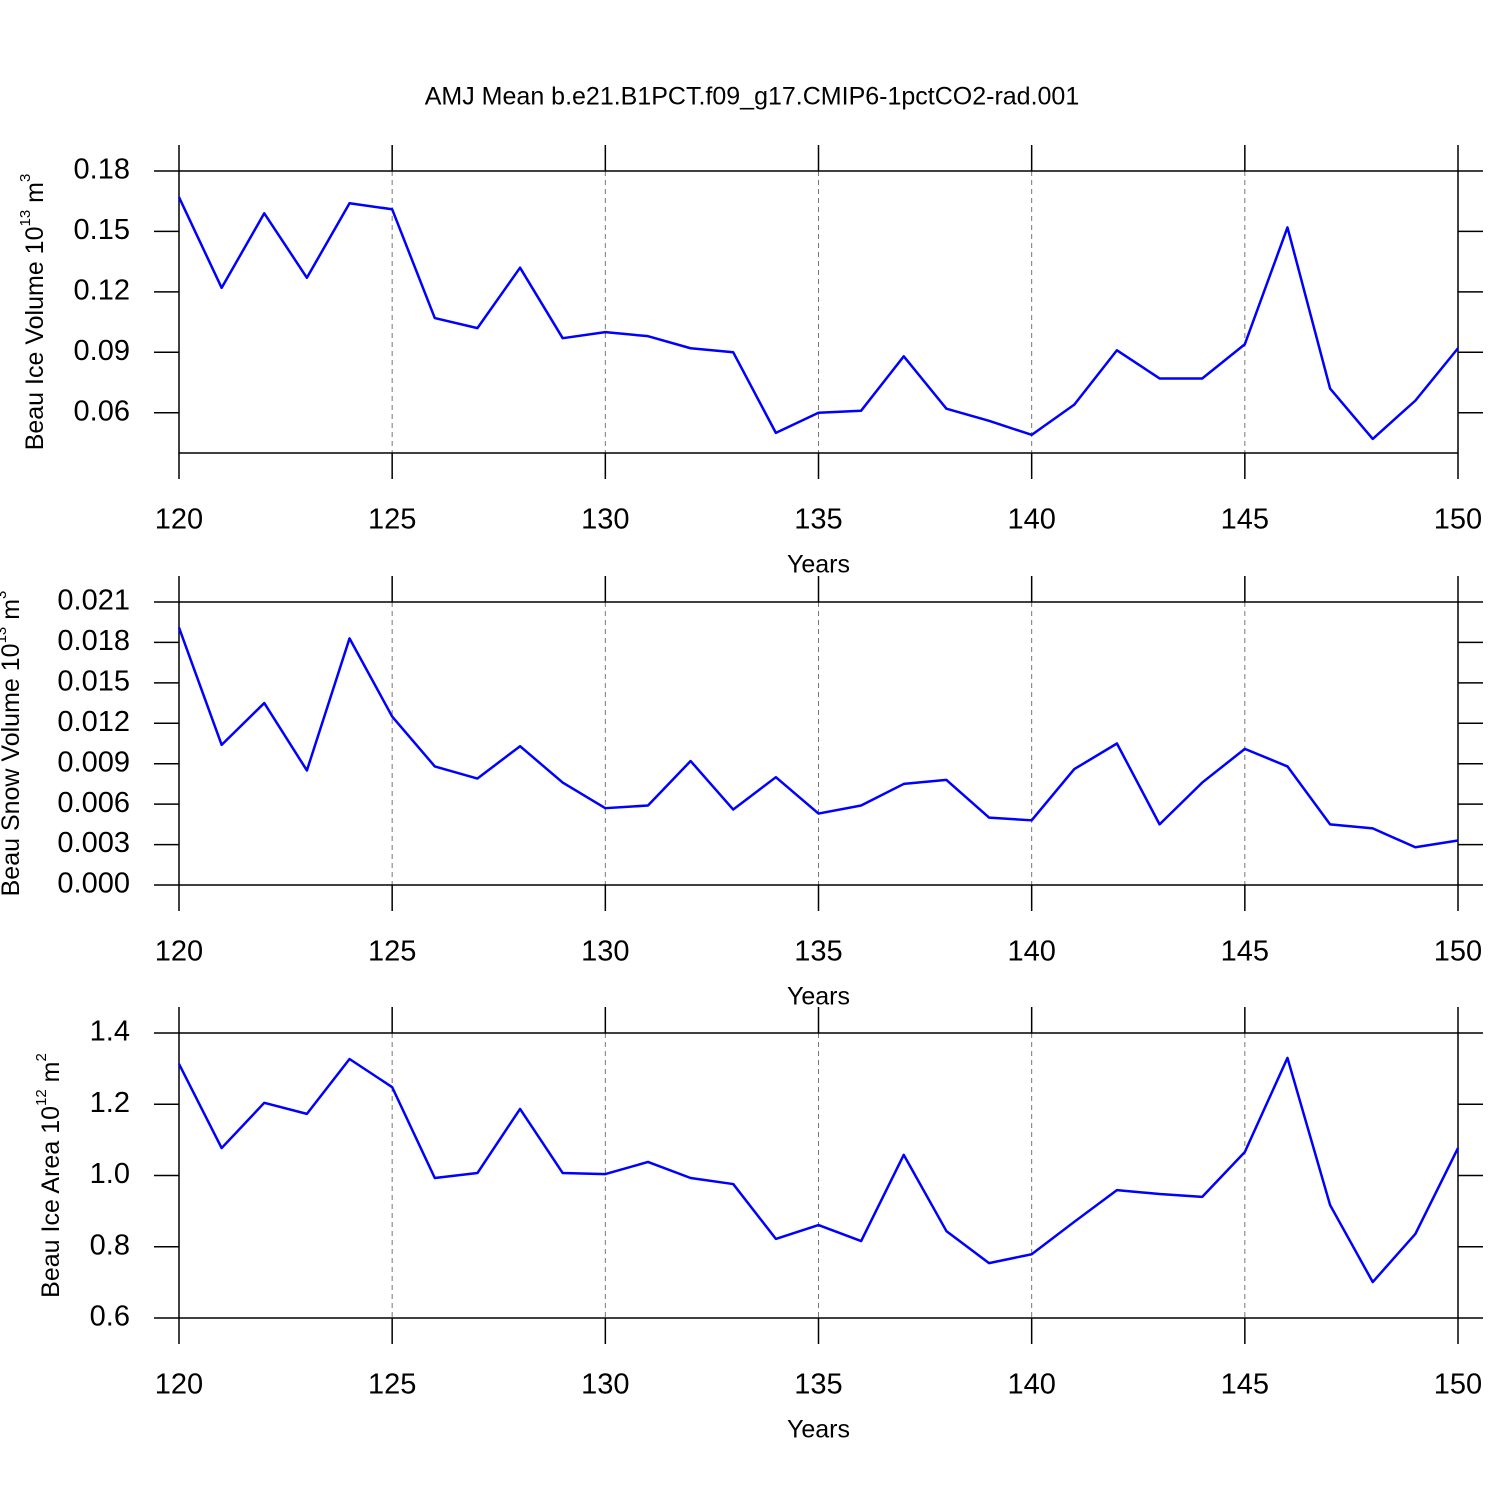 This screenshot has width=1500, height=1500. I want to click on y-tick-label: 0.6, so click(110, 1317).